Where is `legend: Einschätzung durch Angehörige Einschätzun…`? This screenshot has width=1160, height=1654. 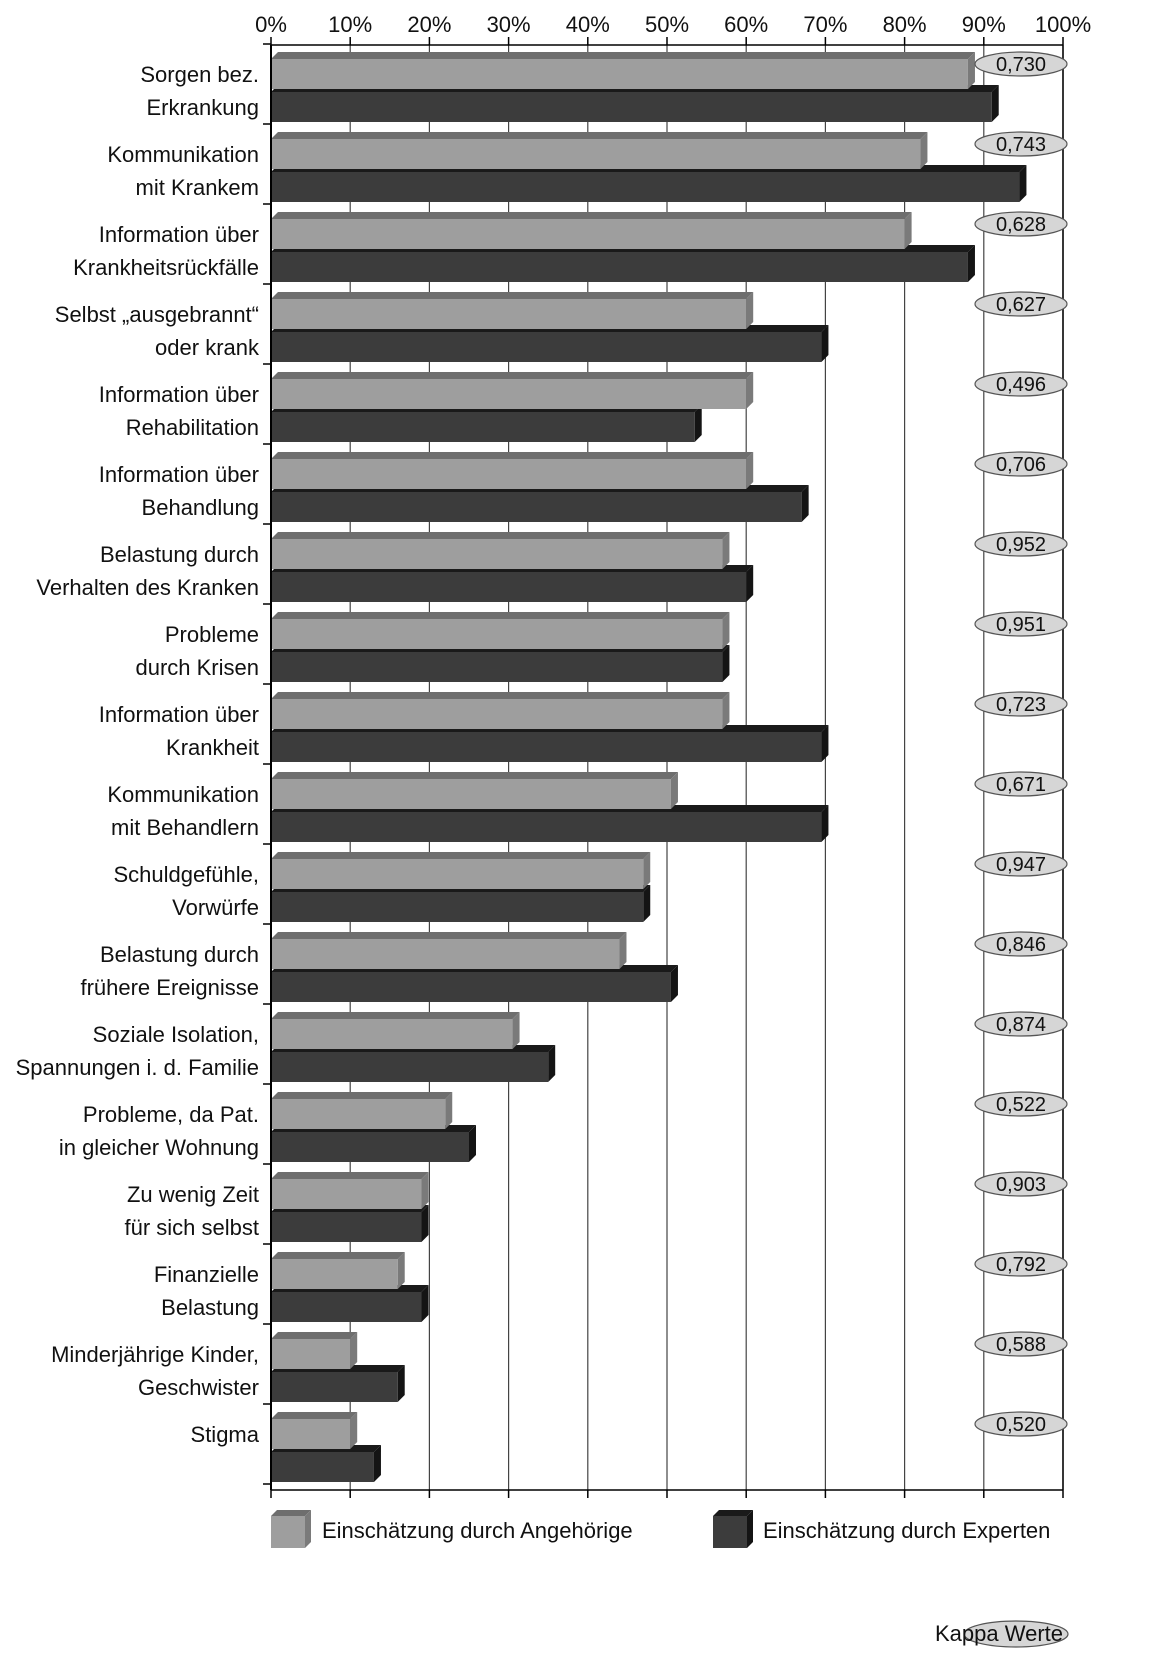
legend: Einschätzung durch Angehörige Einschätzun… is located at coordinates (670, 1579).